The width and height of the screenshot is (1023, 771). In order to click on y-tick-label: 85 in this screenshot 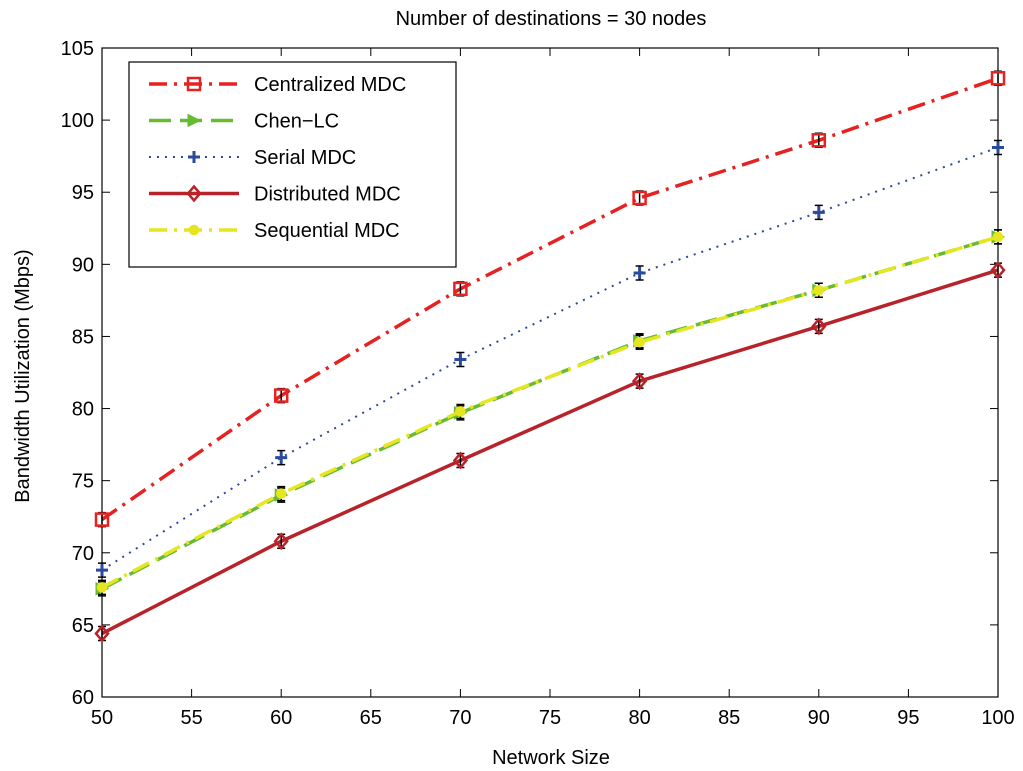, I will do `click(83, 337)`.